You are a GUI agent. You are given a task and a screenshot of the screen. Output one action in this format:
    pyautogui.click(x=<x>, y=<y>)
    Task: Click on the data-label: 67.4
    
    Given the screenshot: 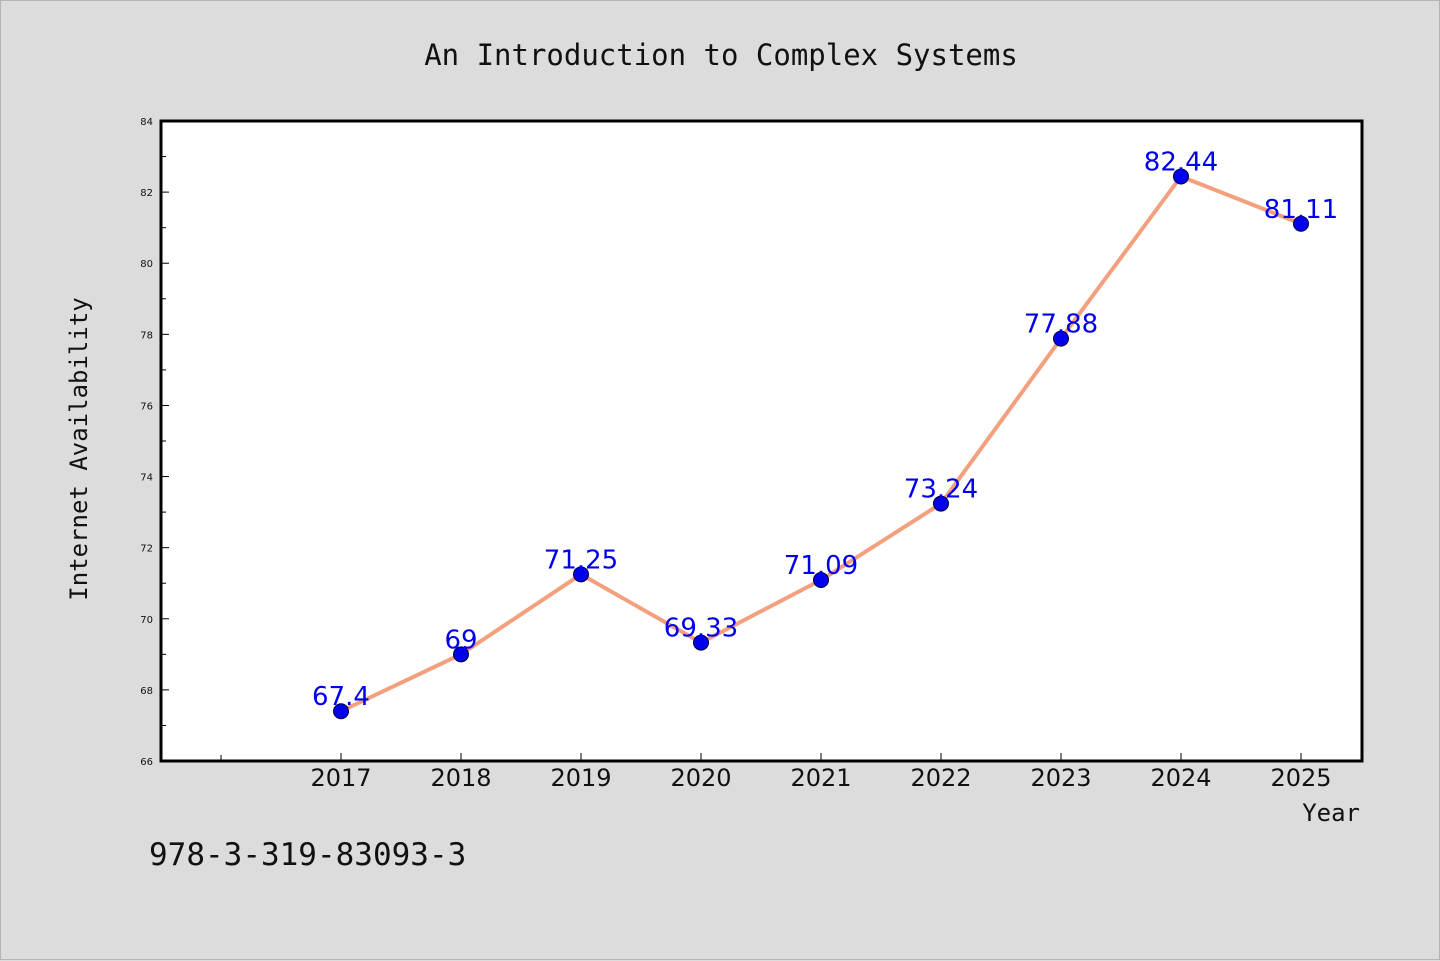 What is the action you would take?
    pyautogui.click(x=341, y=697)
    